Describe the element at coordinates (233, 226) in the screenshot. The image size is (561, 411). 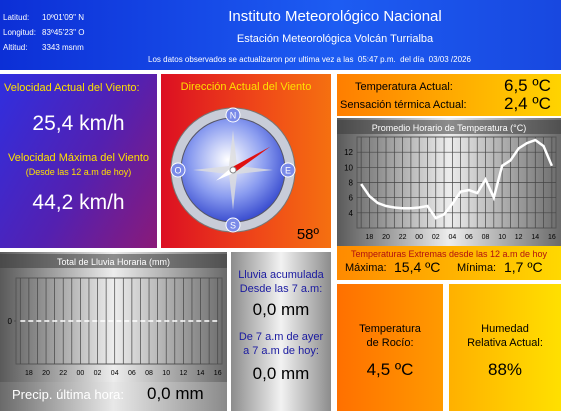
I see `compass-letter: S` at that location.